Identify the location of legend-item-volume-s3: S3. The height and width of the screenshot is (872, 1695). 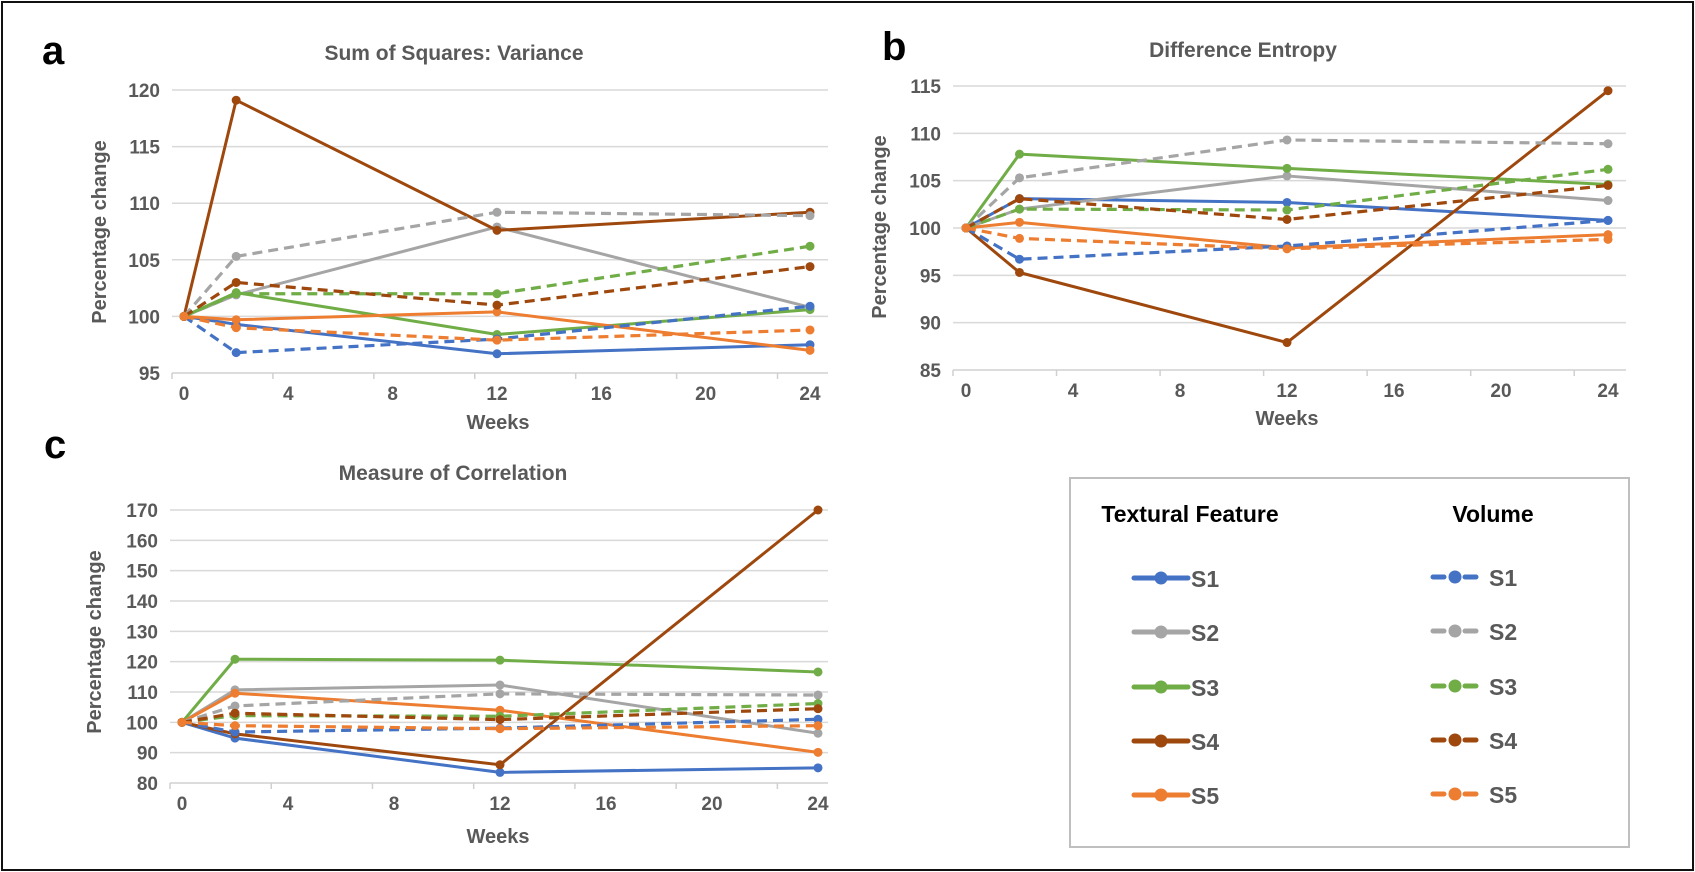
(1473, 687).